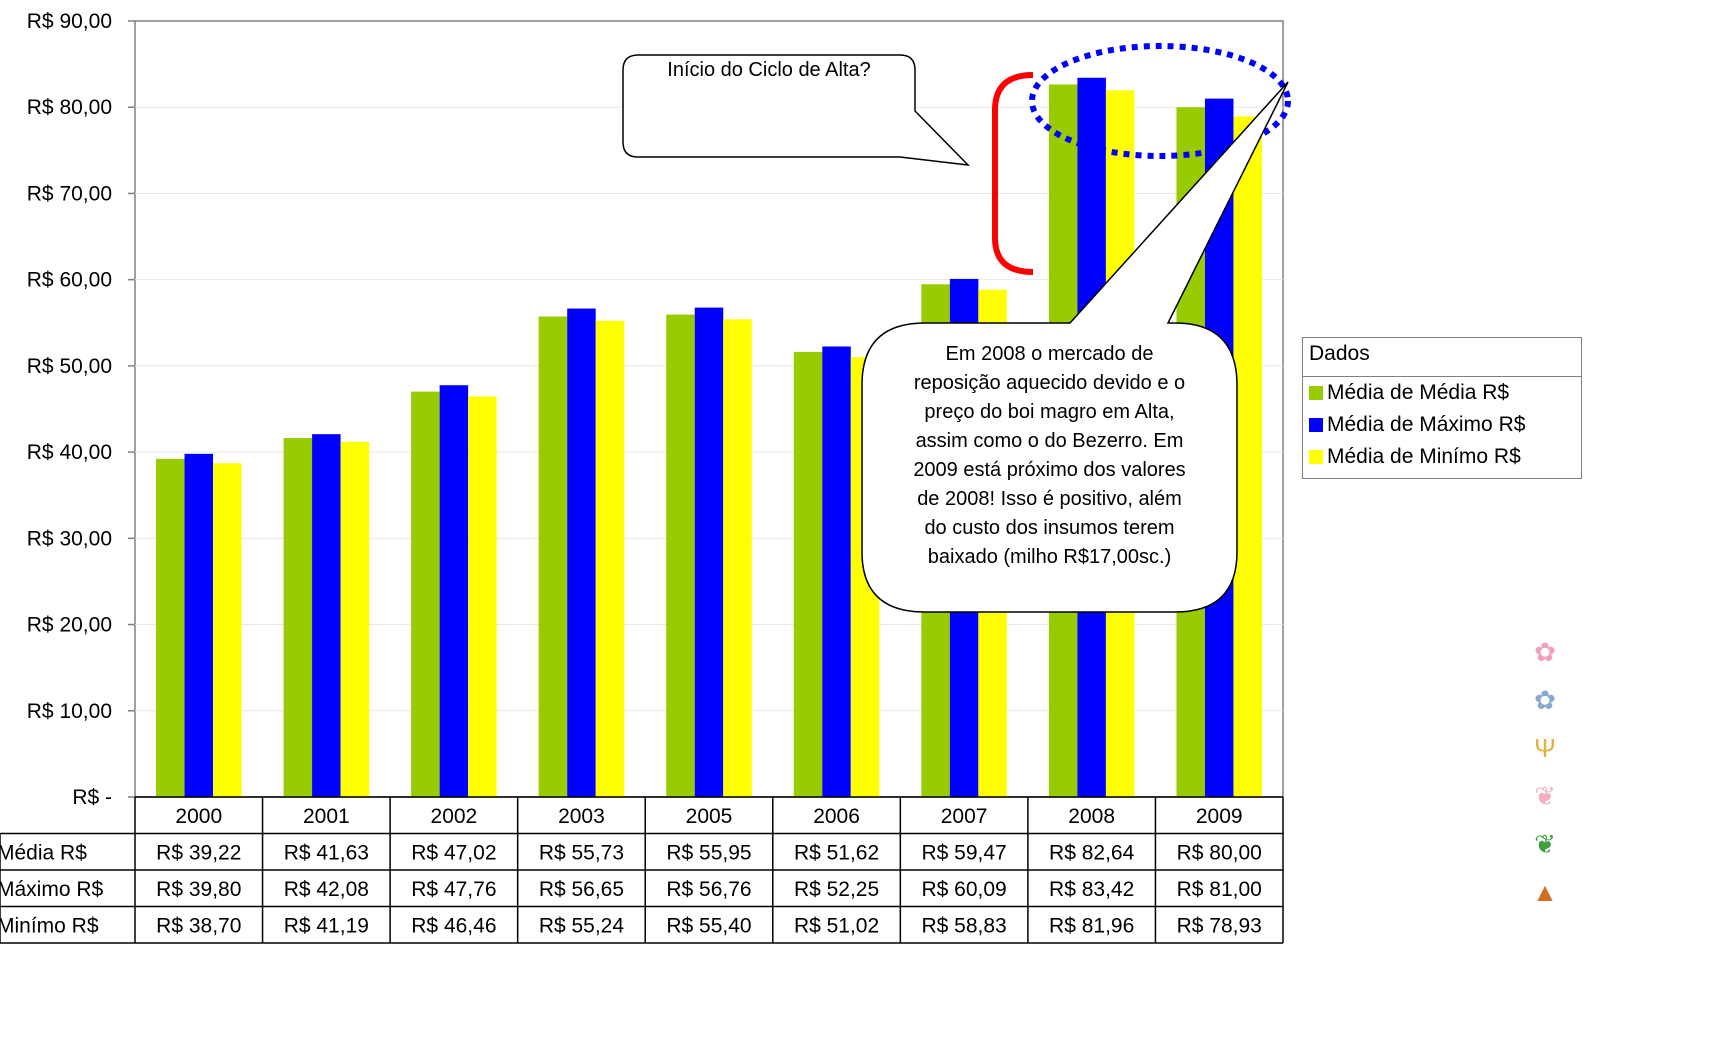  What do you see at coordinates (198, 853) in the screenshot?
I see `data-label: R$ 39,22` at bounding box center [198, 853].